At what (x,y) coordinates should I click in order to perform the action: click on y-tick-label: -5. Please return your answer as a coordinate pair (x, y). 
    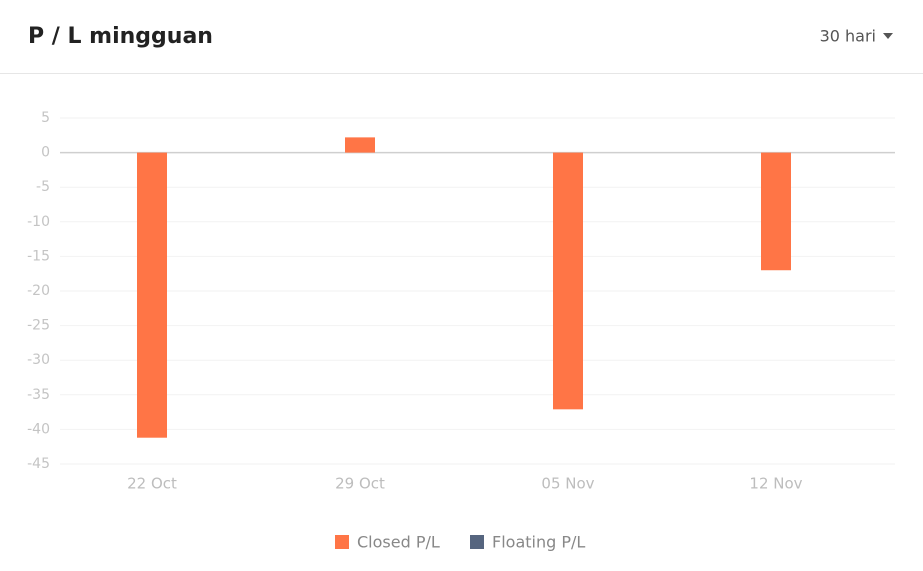
    Looking at the image, I should click on (43, 187).